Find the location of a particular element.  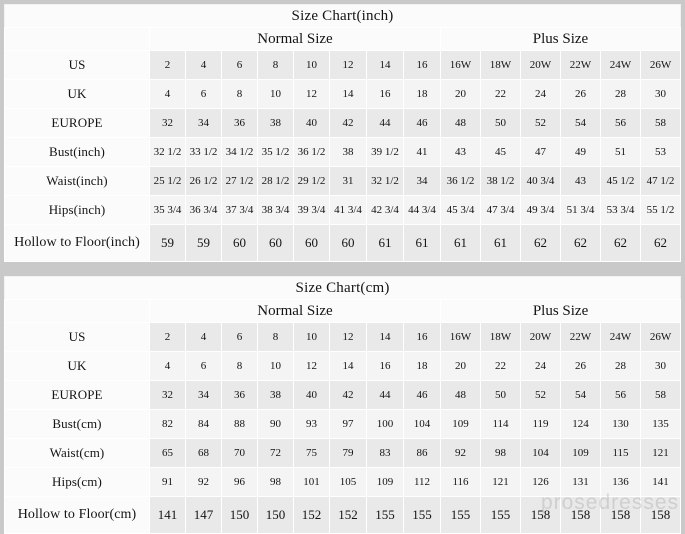

cell: 112 is located at coordinates (422, 482).